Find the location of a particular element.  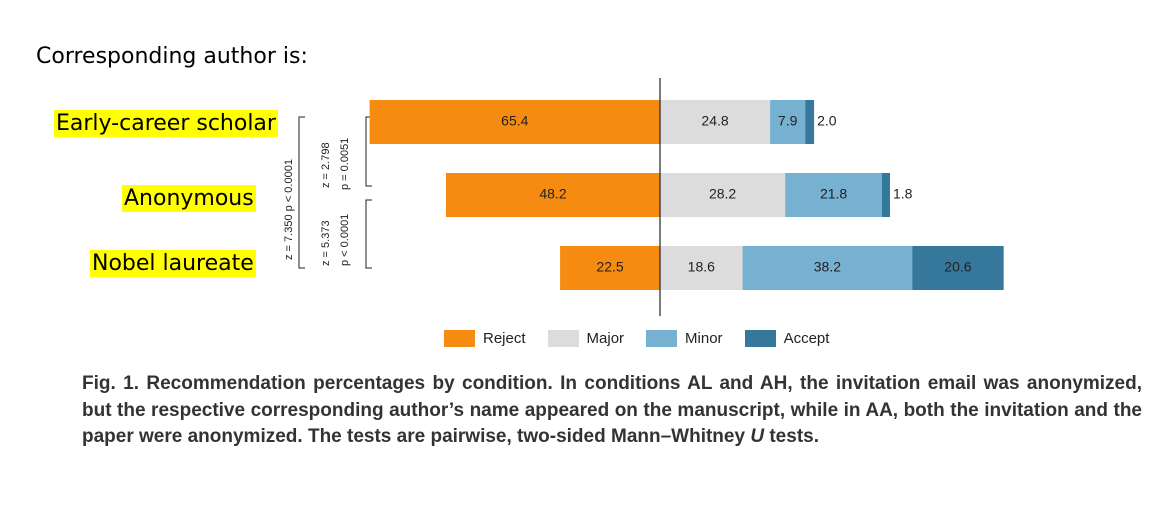

test-p-early-vs-anonymous: p = 0.0051 is located at coordinates (345, 163).